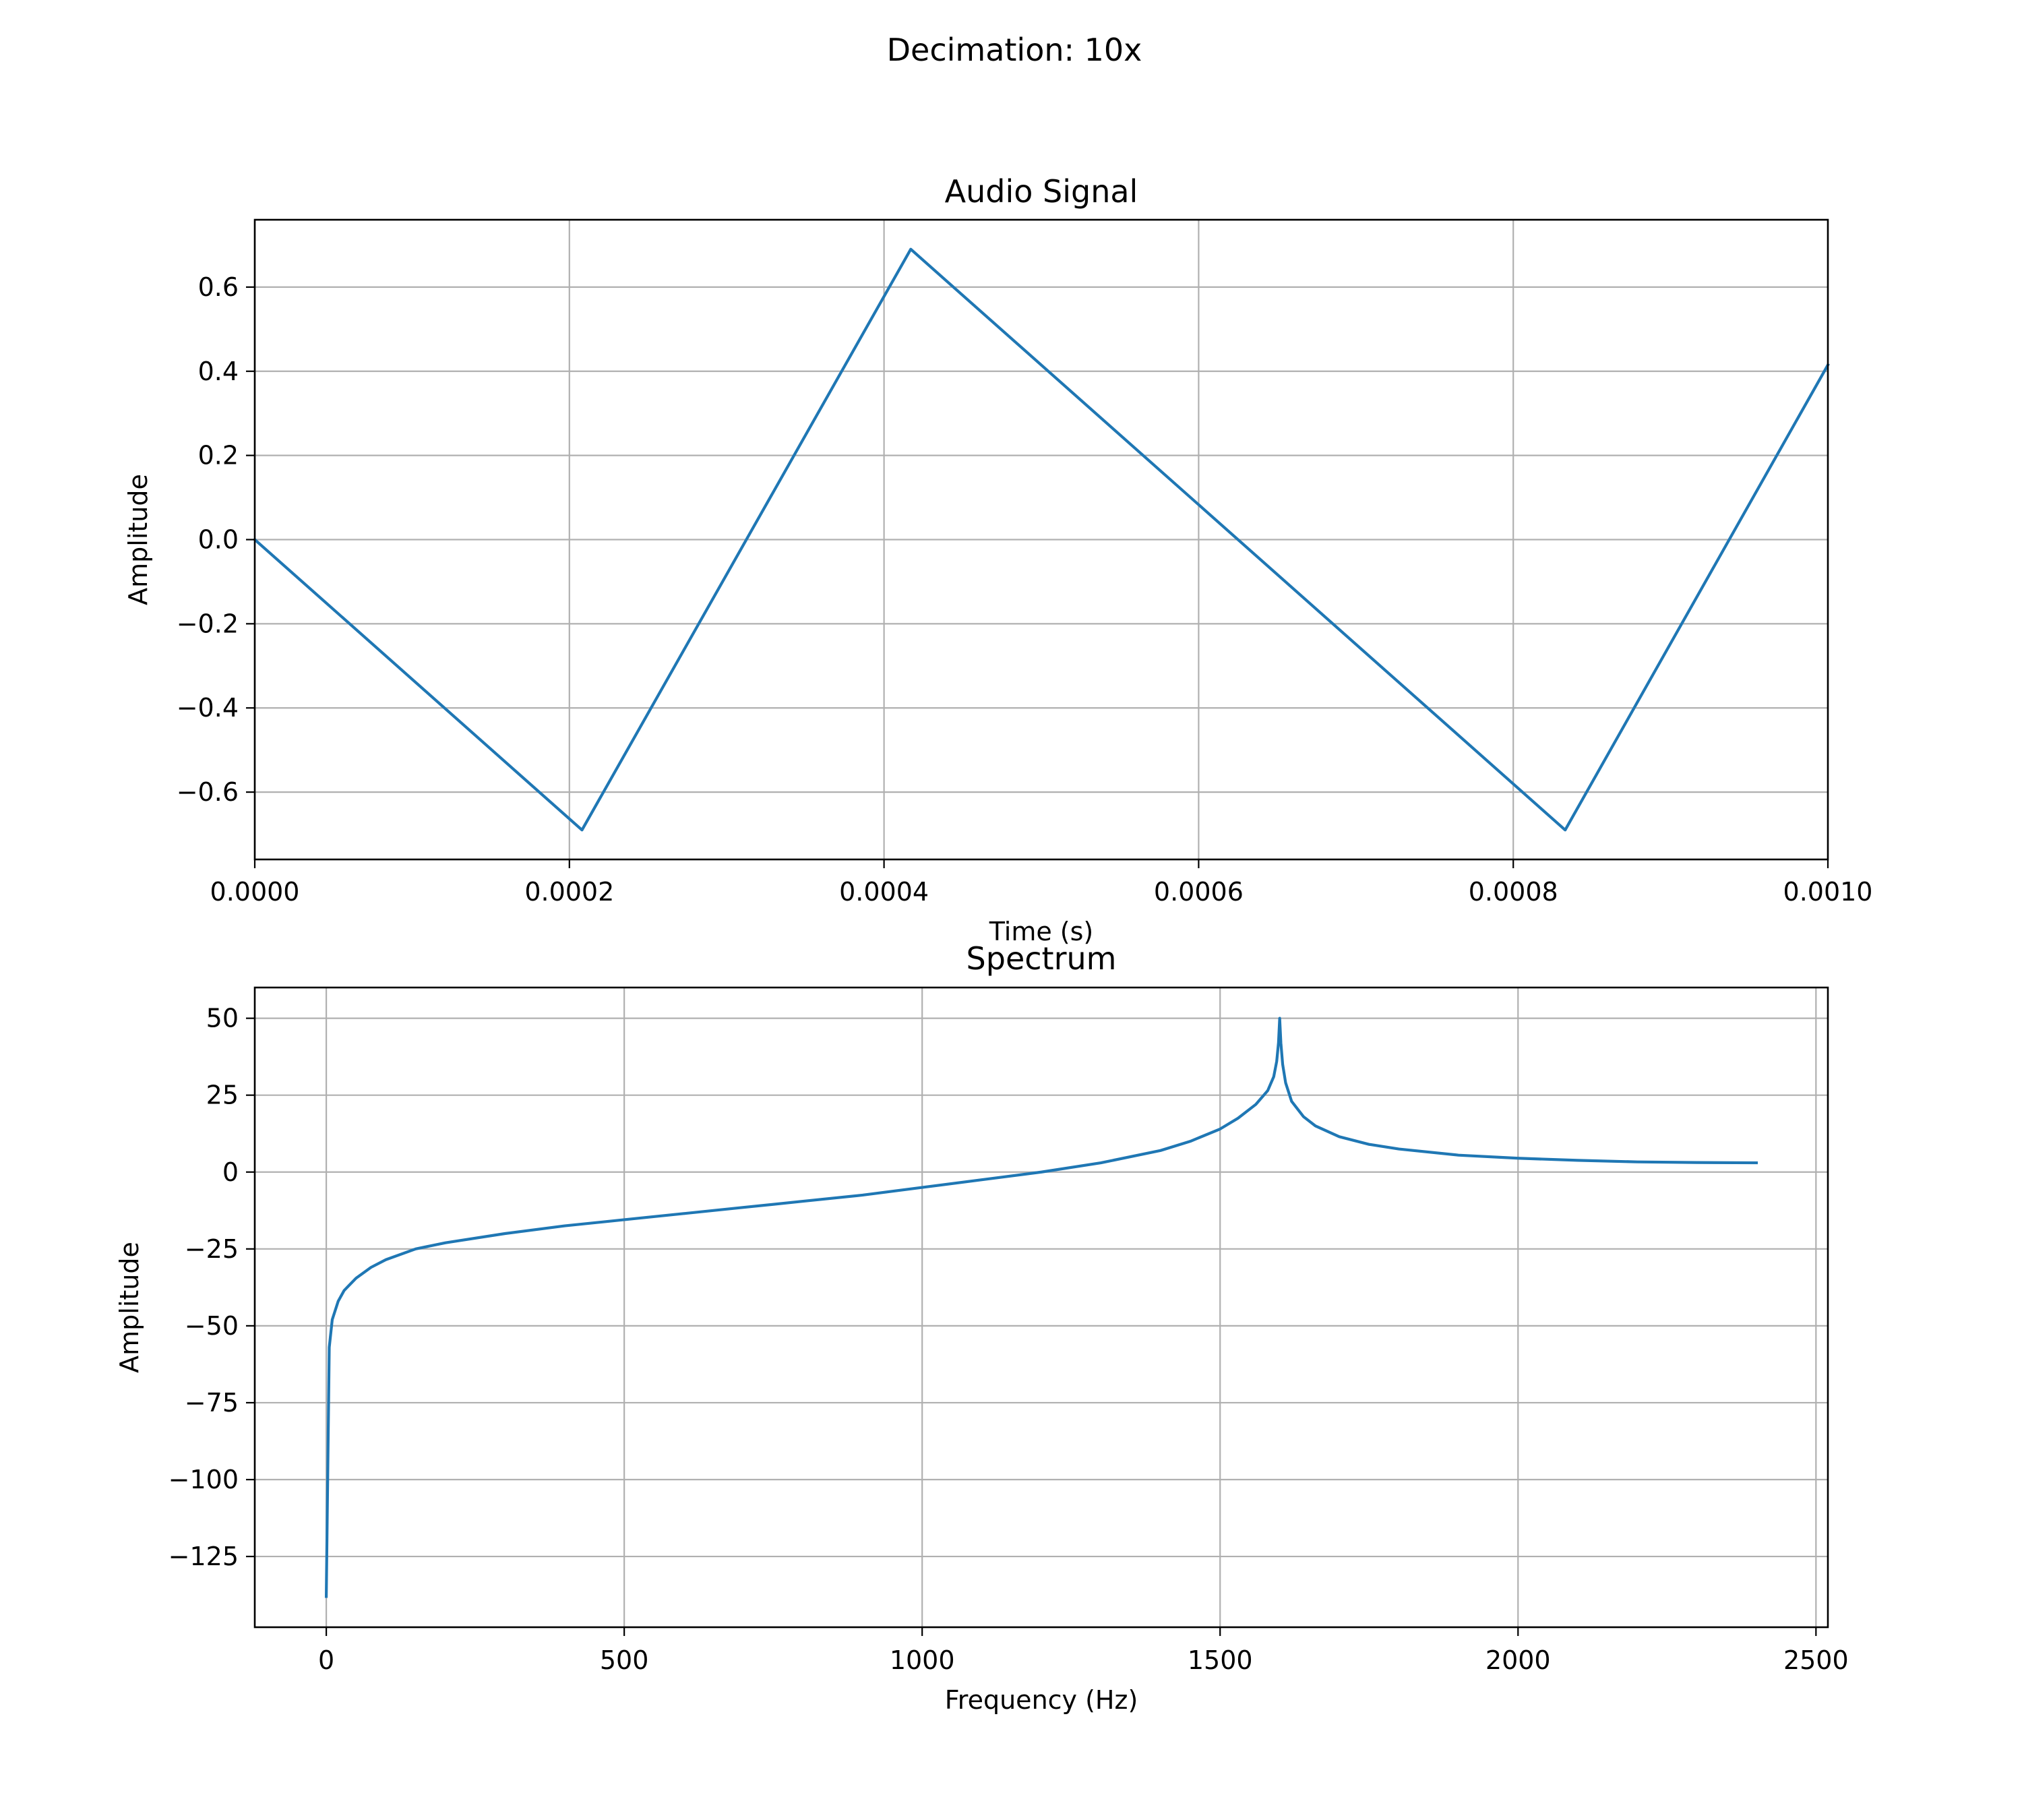  Describe the element at coordinates (231, 1172) in the screenshot. I see `spectrum-y-tick-label: 0` at that location.